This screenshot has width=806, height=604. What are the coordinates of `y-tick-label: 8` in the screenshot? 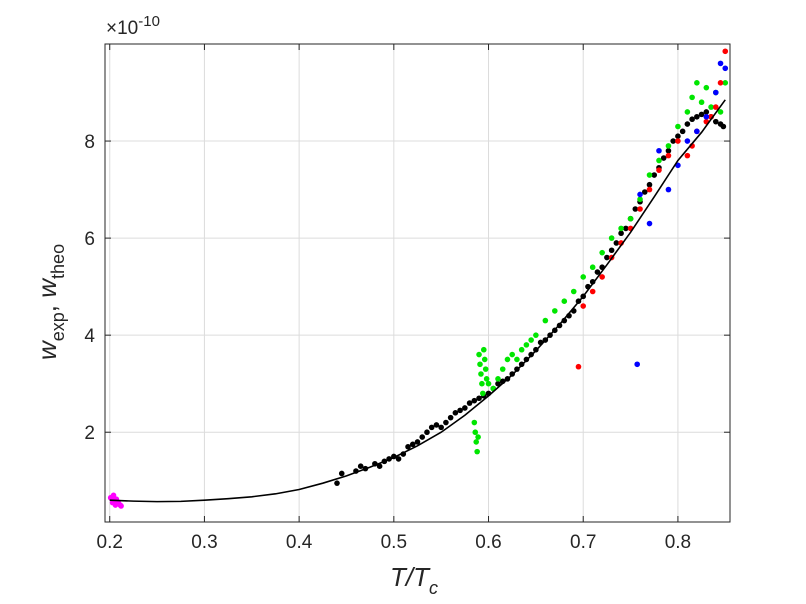 It's located at (89, 142).